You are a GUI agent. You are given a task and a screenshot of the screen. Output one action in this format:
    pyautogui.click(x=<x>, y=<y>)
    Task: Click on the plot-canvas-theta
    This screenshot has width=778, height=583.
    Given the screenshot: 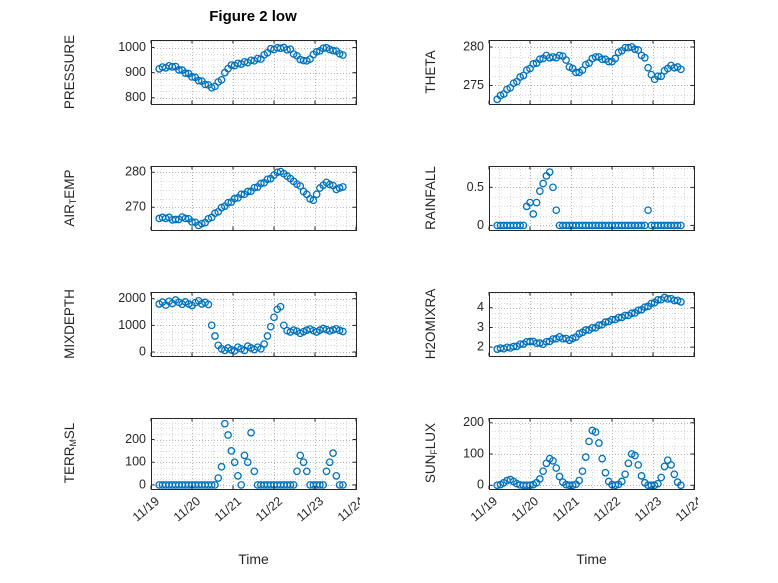 What is the action you would take?
    pyautogui.click(x=570, y=74)
    